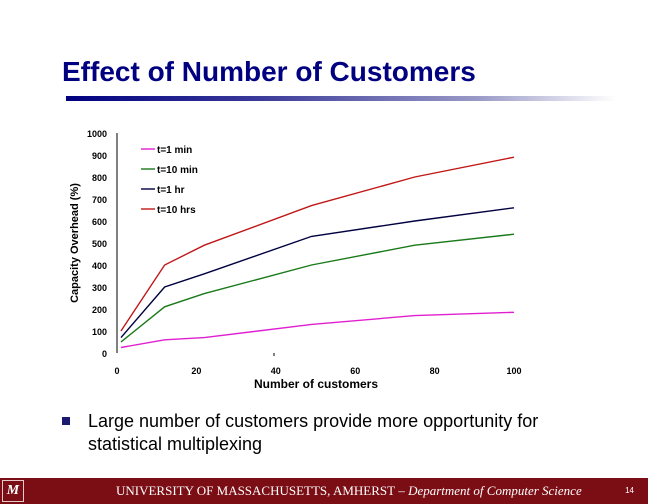  What do you see at coordinates (99, 244) in the screenshot?
I see `y-tick-label: 500` at bounding box center [99, 244].